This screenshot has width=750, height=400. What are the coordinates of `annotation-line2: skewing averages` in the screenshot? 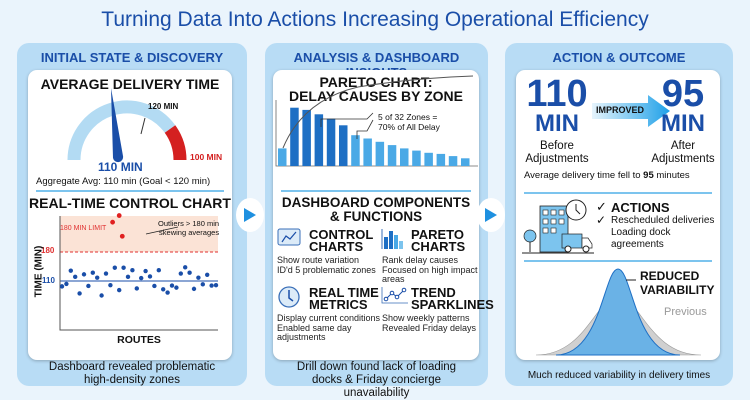 It's located at (189, 232).